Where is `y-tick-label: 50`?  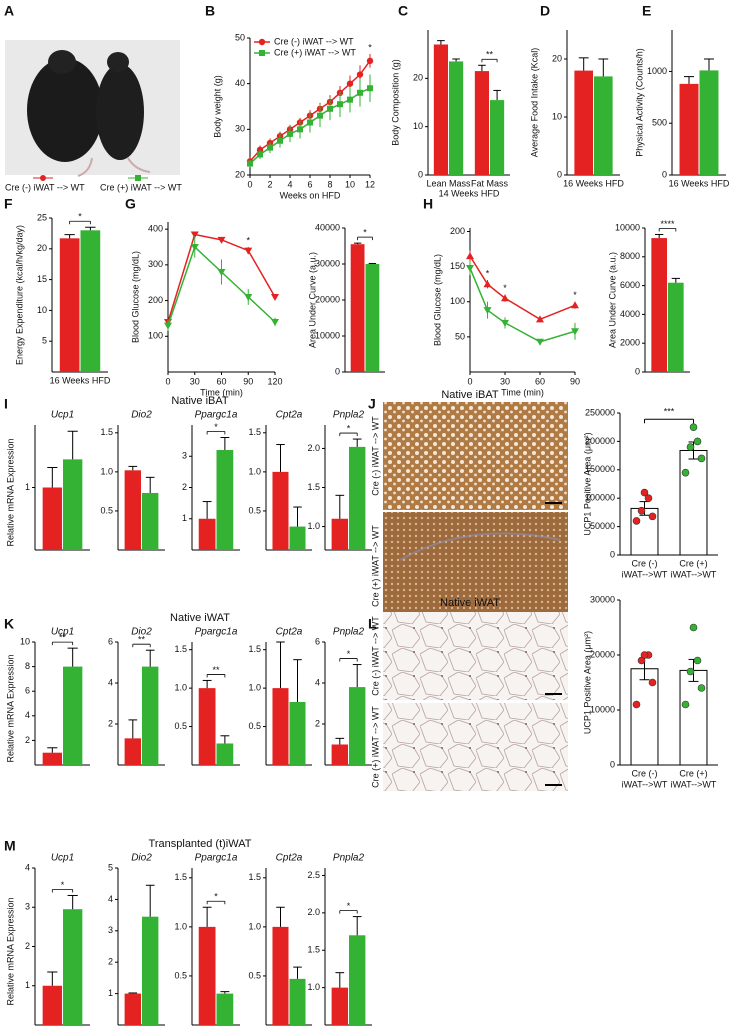 y-tick-label: 50 is located at coordinates (460, 336).